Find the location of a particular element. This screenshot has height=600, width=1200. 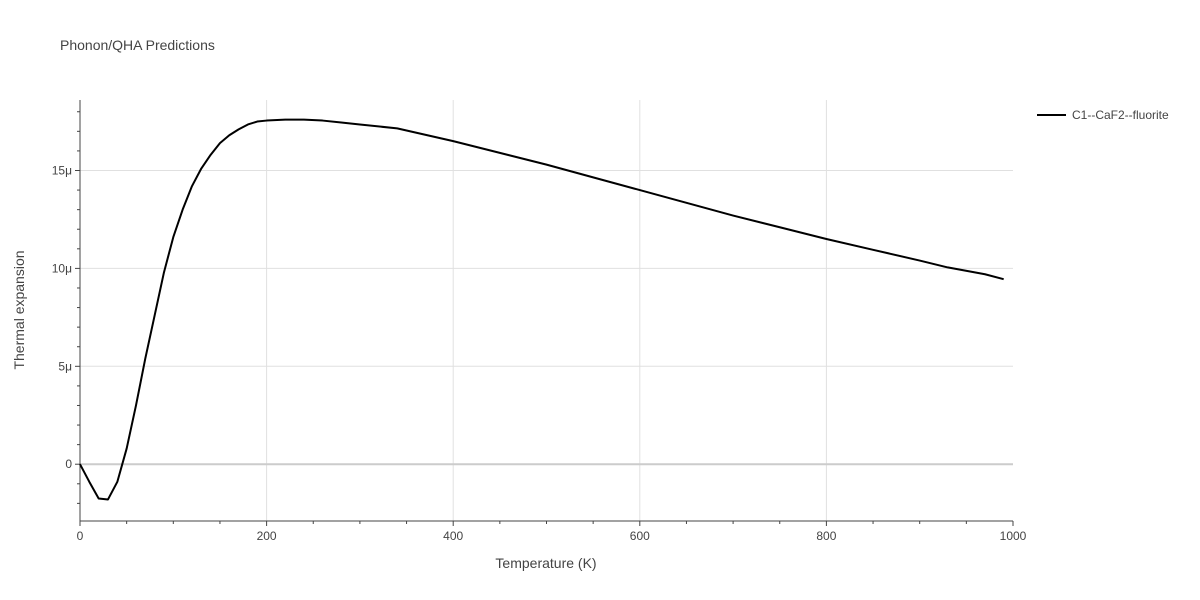

x-tick-label: 1000 is located at coordinates (1013, 536).